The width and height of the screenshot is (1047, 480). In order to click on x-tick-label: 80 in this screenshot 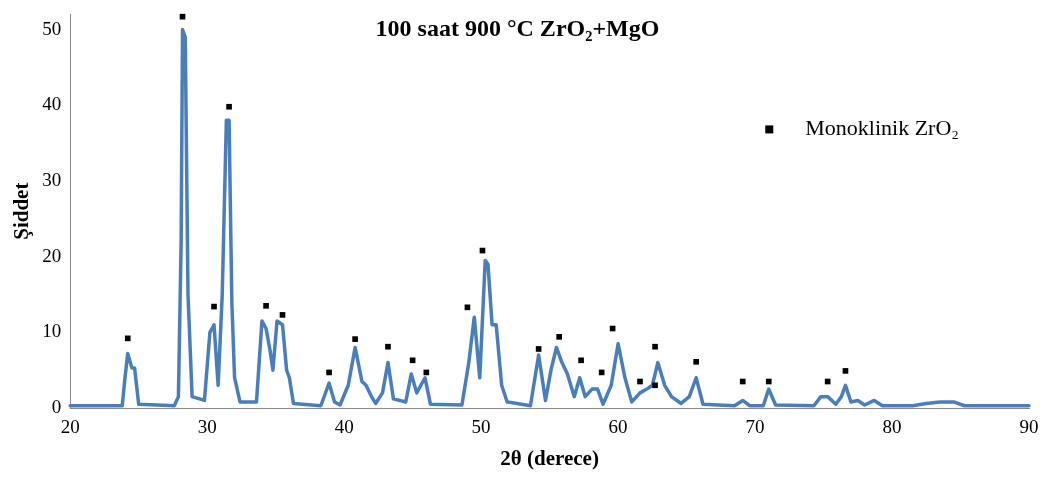, I will do `click(892, 427)`.